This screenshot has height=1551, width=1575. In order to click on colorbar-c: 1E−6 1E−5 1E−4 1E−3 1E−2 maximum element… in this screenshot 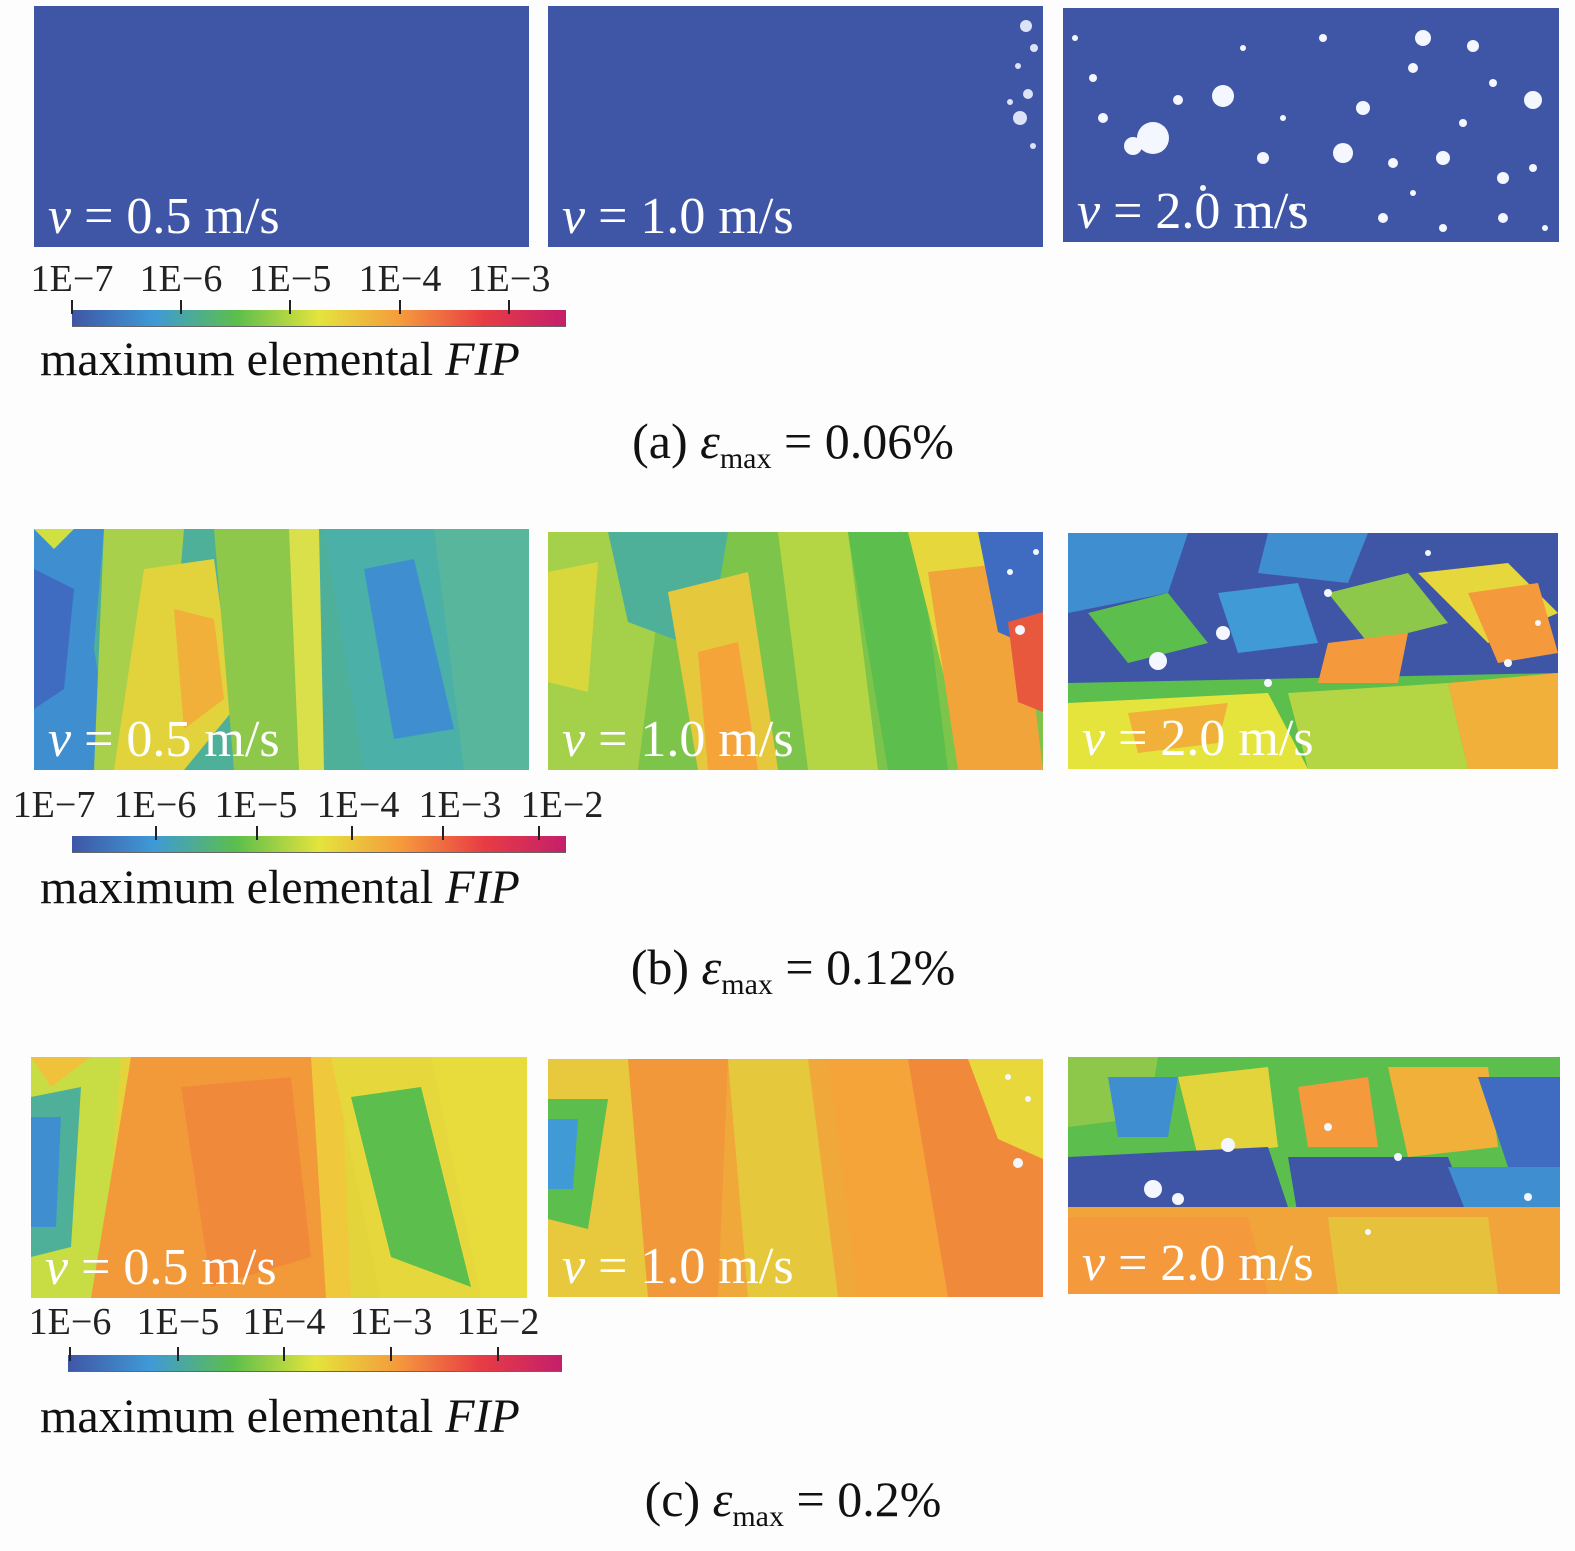, I will do `click(309, 1373)`.